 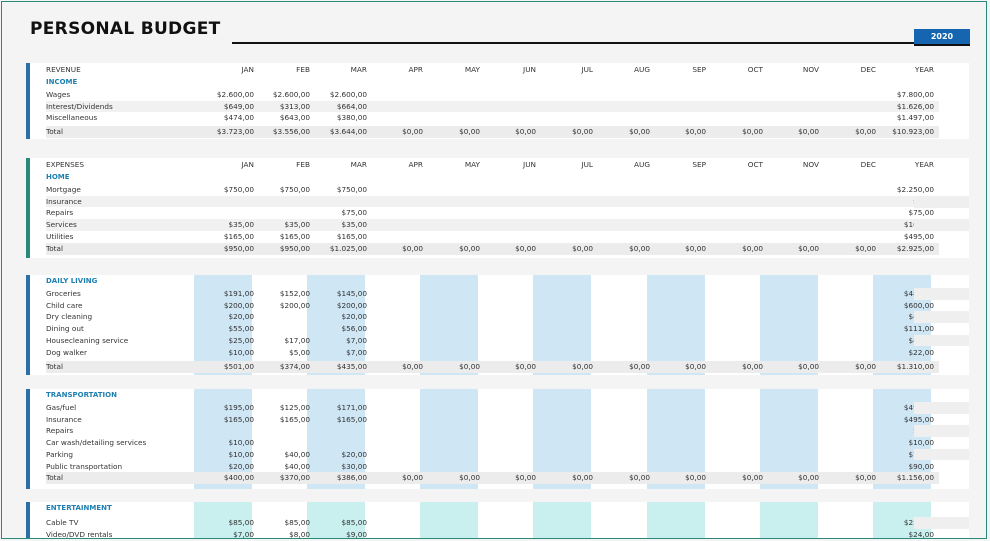 What do you see at coordinates (238, 477) in the screenshot?
I see `transportation-total-row-cell-0: $400,00` at bounding box center [238, 477].